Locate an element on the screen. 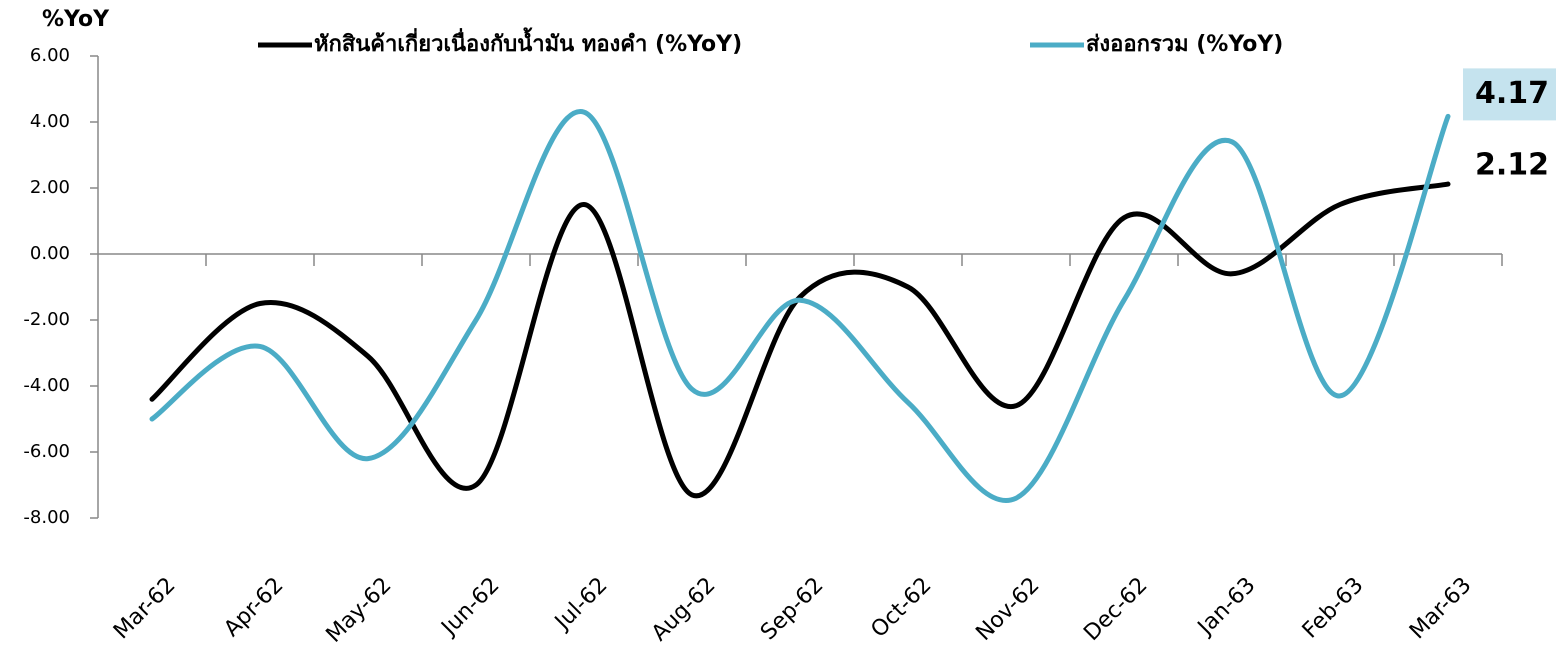  x-tick-label: Jun-62 is located at coordinates (470, 607).